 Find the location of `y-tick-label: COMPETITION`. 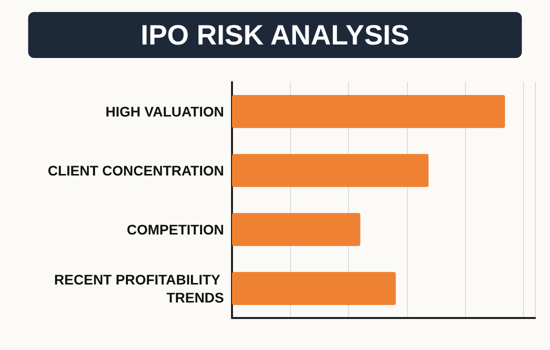

y-tick-label: COMPETITION is located at coordinates (175, 230).